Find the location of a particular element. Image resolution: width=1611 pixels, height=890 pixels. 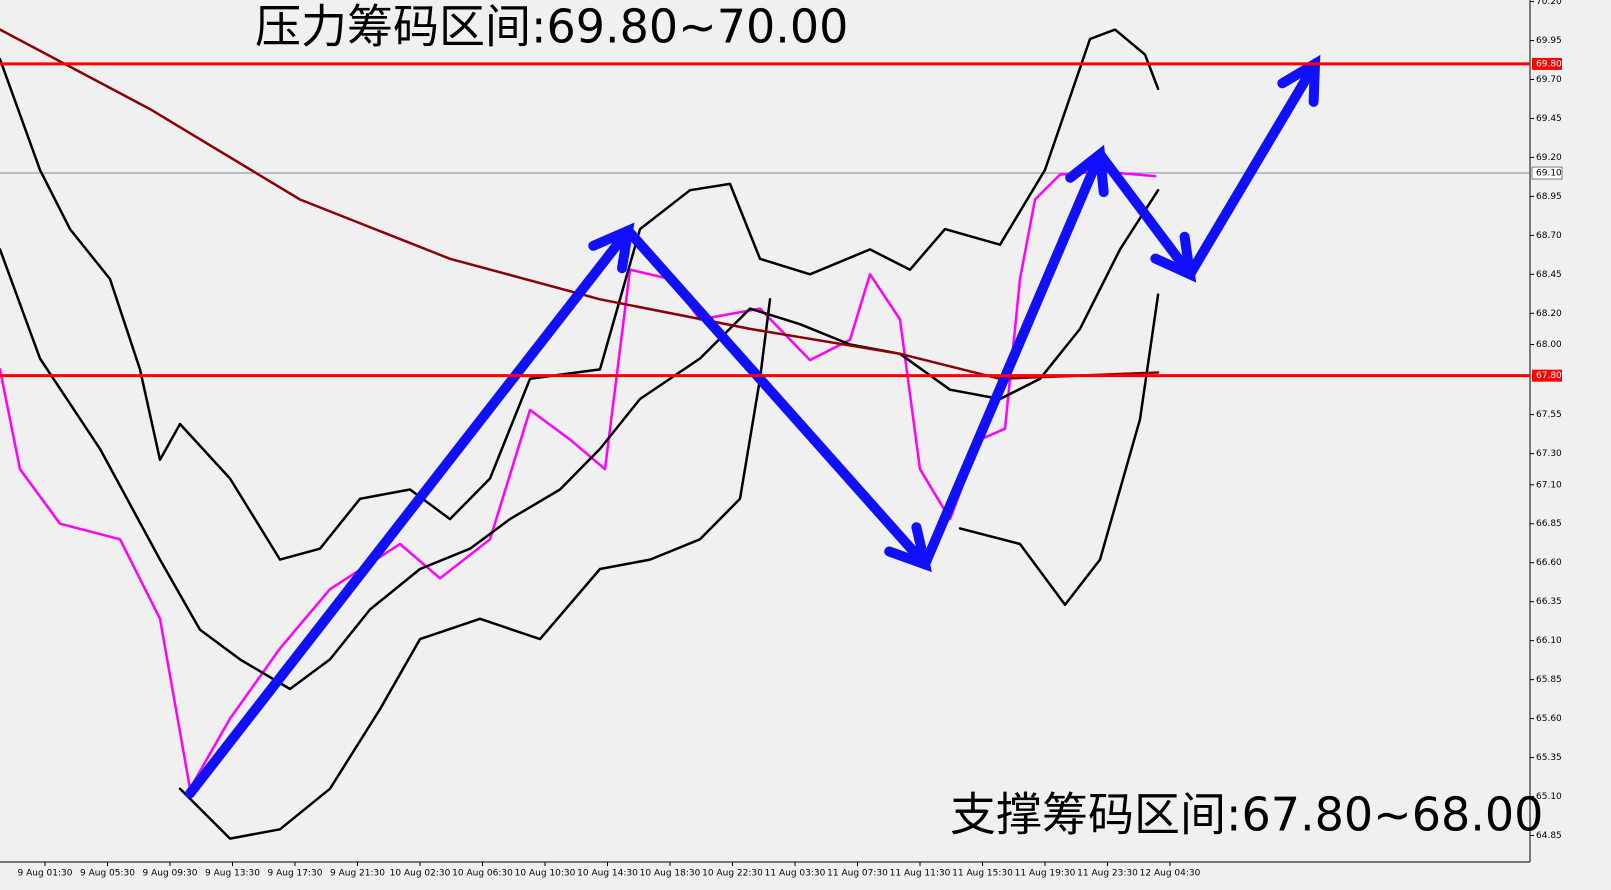

current-price-label: 69.10 is located at coordinates (1549, 174).